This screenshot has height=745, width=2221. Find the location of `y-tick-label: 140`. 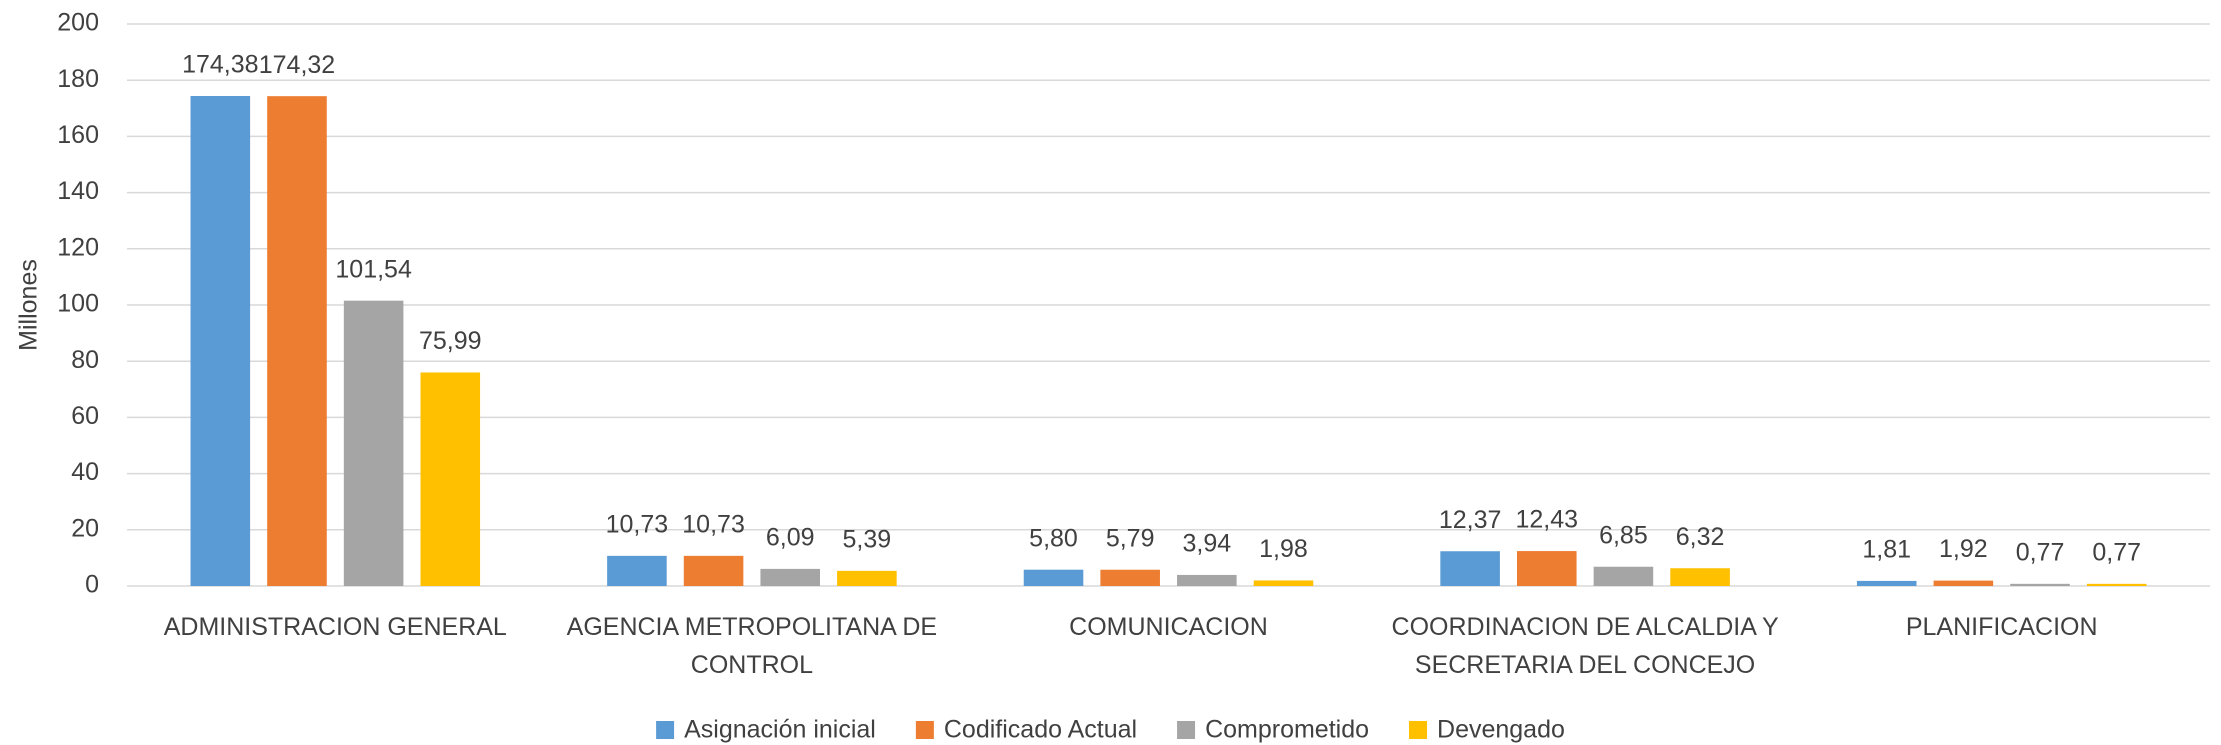

y-tick-label: 140 is located at coordinates (78, 191).